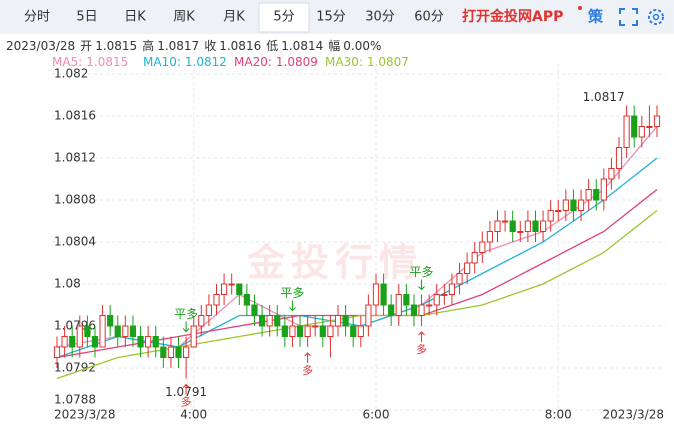 This screenshot has height=428, width=674. Describe the element at coordinates (331, 17) in the screenshot. I see `tab: 15分` at that location.